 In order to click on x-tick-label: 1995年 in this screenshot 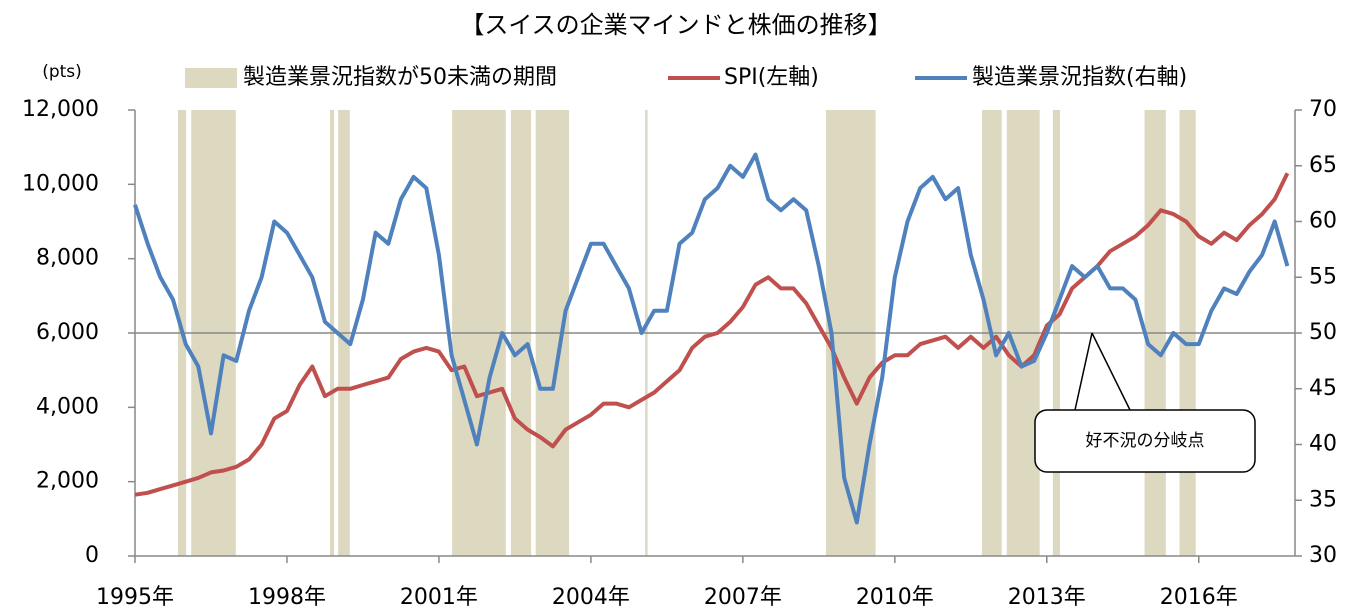, I will do `click(135, 597)`.